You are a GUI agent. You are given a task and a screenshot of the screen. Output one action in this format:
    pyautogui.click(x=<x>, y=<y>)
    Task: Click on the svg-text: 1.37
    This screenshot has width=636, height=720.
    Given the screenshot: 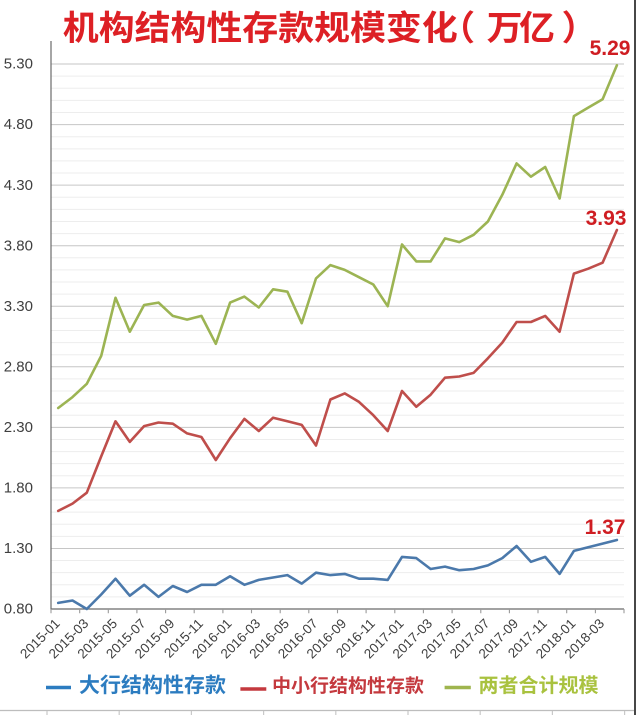 What is the action you would take?
    pyautogui.click(x=605, y=527)
    